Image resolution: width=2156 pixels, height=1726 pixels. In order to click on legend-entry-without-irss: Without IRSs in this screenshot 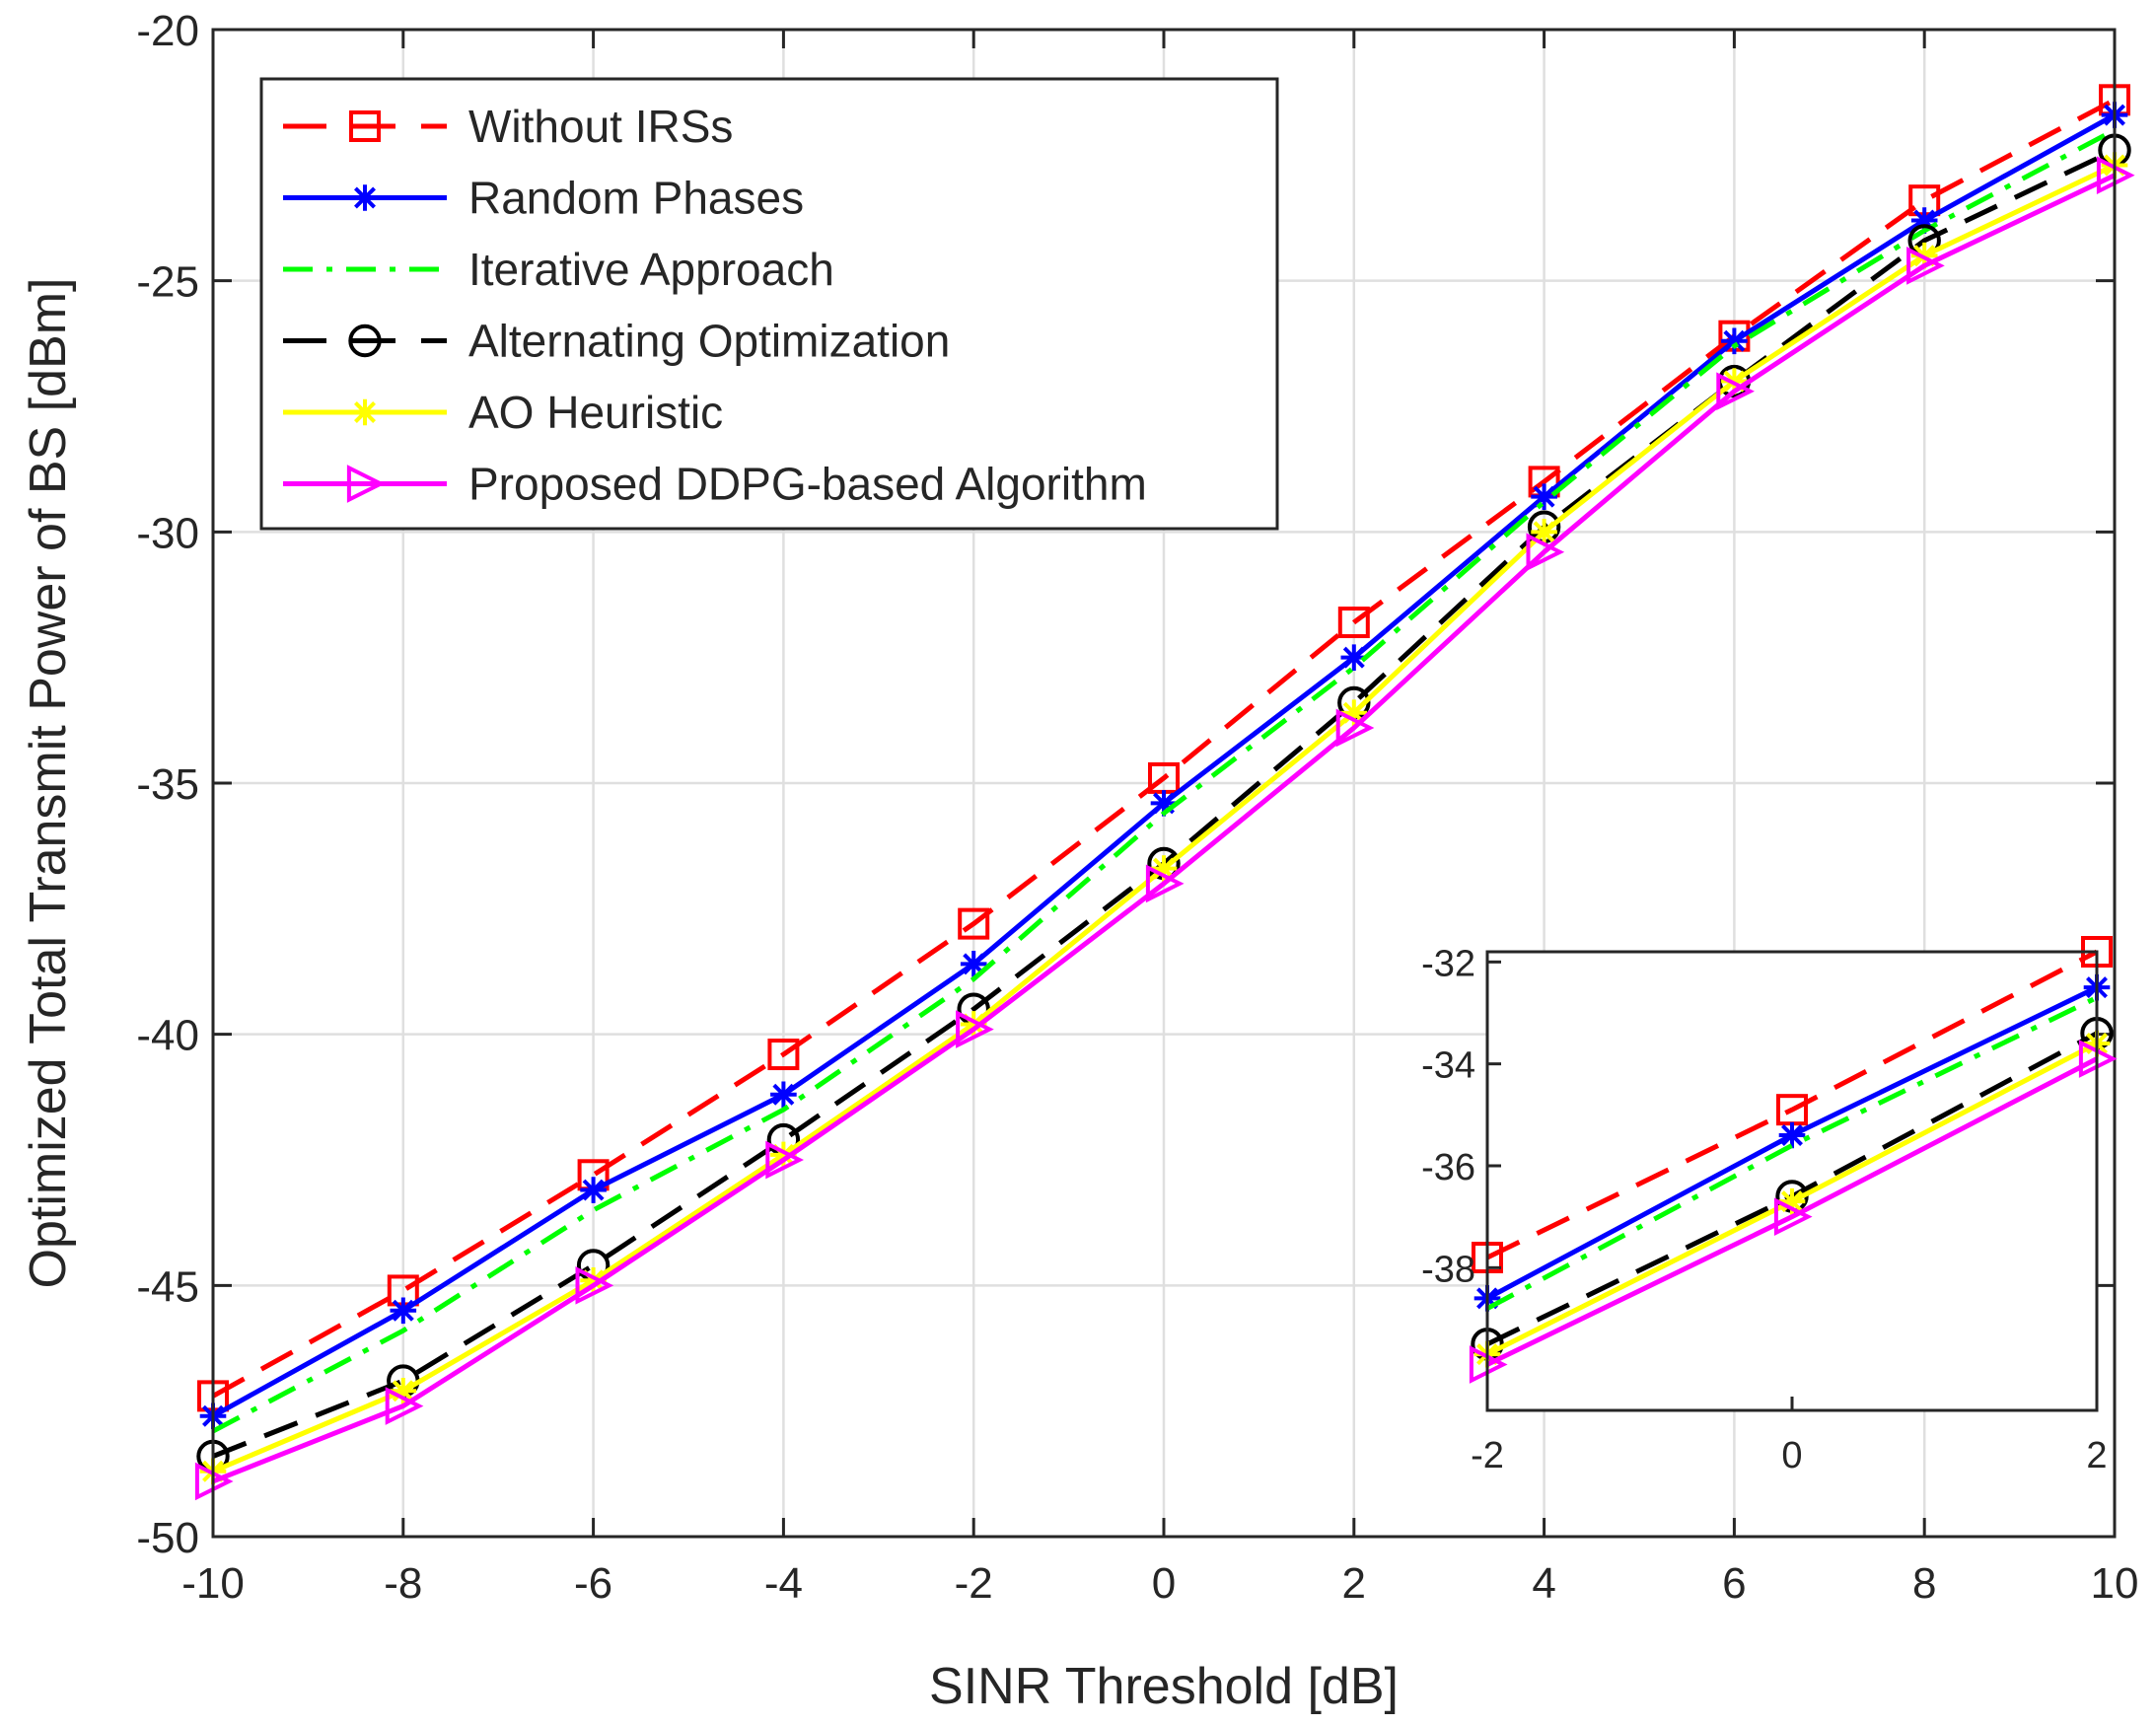, I will do `click(508, 127)`.